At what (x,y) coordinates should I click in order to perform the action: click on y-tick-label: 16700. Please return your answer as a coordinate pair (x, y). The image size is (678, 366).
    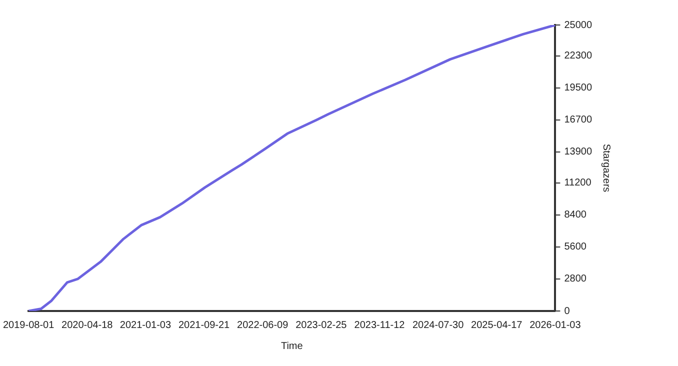
    Looking at the image, I should click on (578, 120).